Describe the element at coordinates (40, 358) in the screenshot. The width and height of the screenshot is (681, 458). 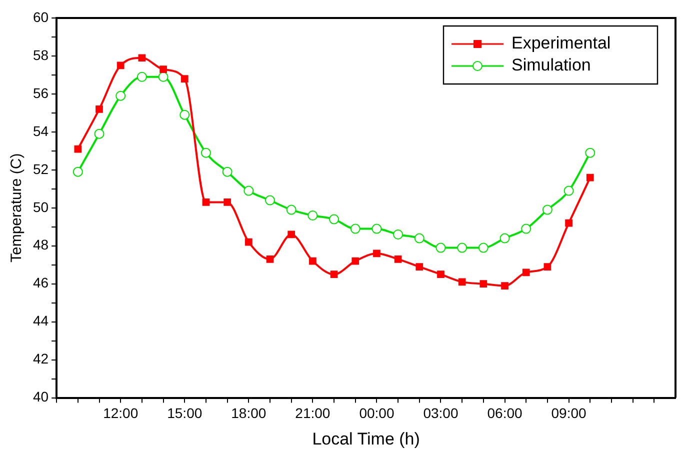
I see `y-tick-label: 42` at that location.